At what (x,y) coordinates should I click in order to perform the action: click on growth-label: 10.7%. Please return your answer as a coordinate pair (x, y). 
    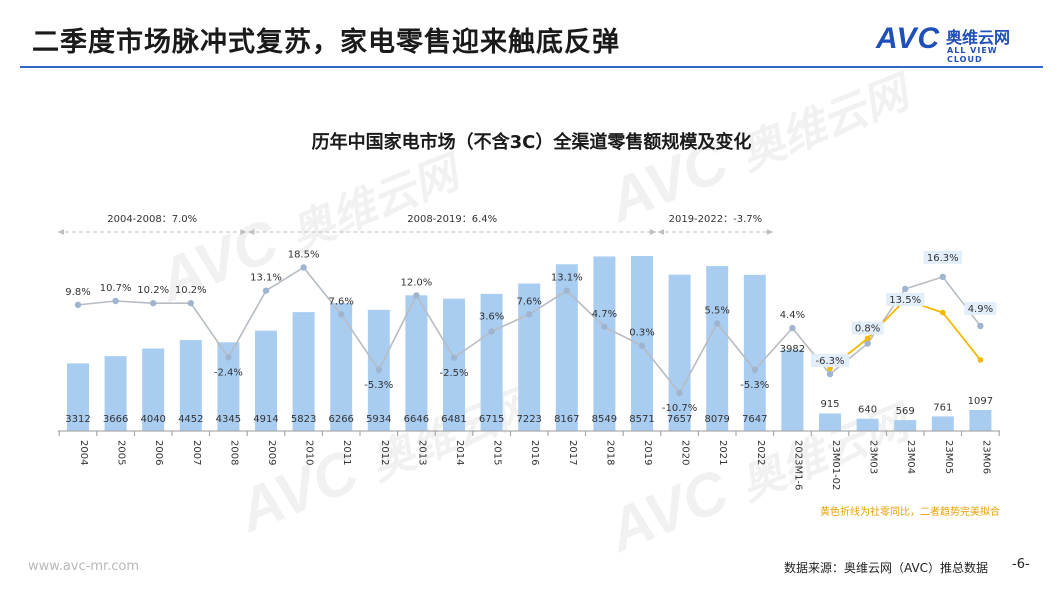
    Looking at the image, I should click on (116, 288).